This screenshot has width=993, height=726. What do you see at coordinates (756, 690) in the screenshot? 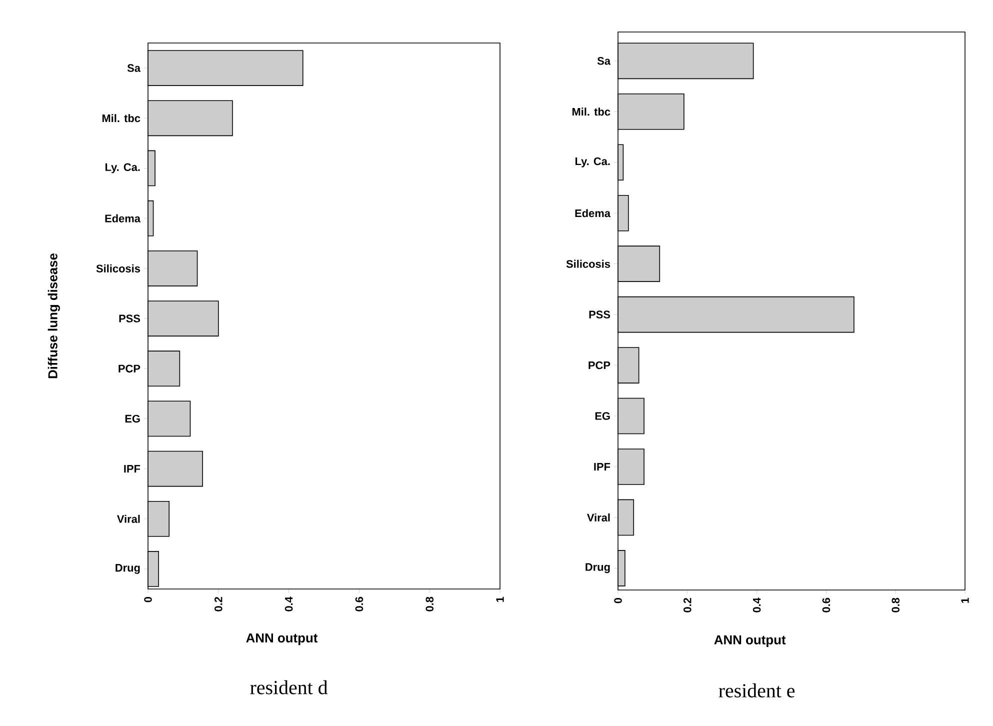
I see `text: resident e` at bounding box center [756, 690].